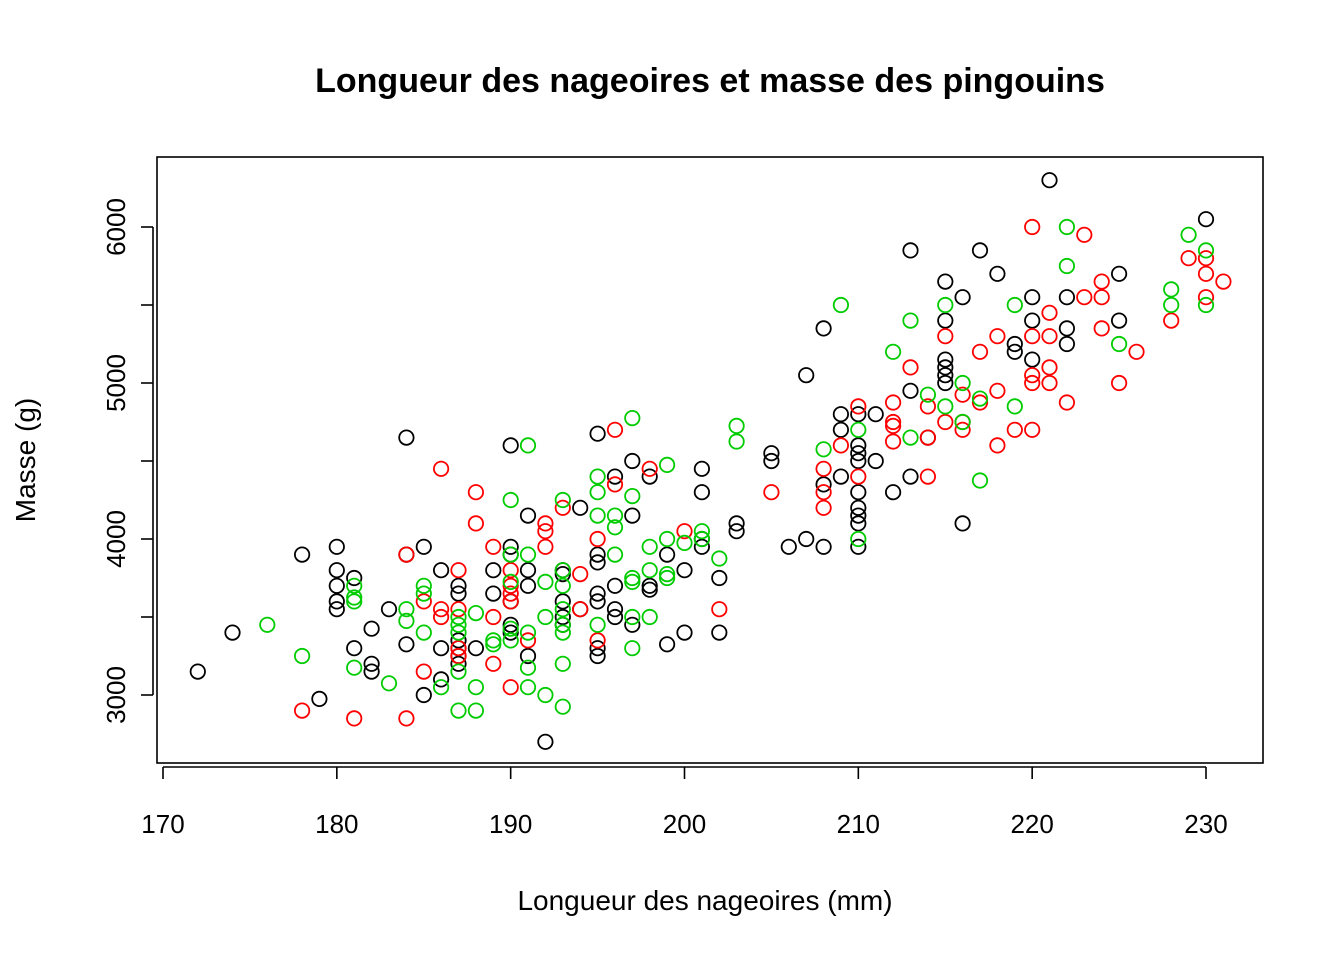 The width and height of the screenshot is (1344, 960). What do you see at coordinates (116, 695) in the screenshot?
I see `y-tick-label: 3000` at bounding box center [116, 695].